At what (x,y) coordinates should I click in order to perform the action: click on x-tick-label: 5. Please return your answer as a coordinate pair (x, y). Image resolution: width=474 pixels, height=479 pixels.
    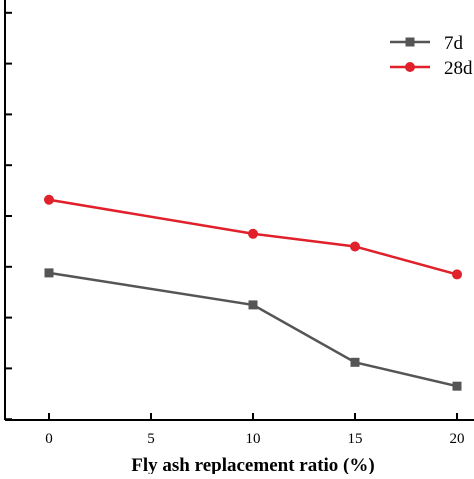
    Looking at the image, I should click on (151, 439).